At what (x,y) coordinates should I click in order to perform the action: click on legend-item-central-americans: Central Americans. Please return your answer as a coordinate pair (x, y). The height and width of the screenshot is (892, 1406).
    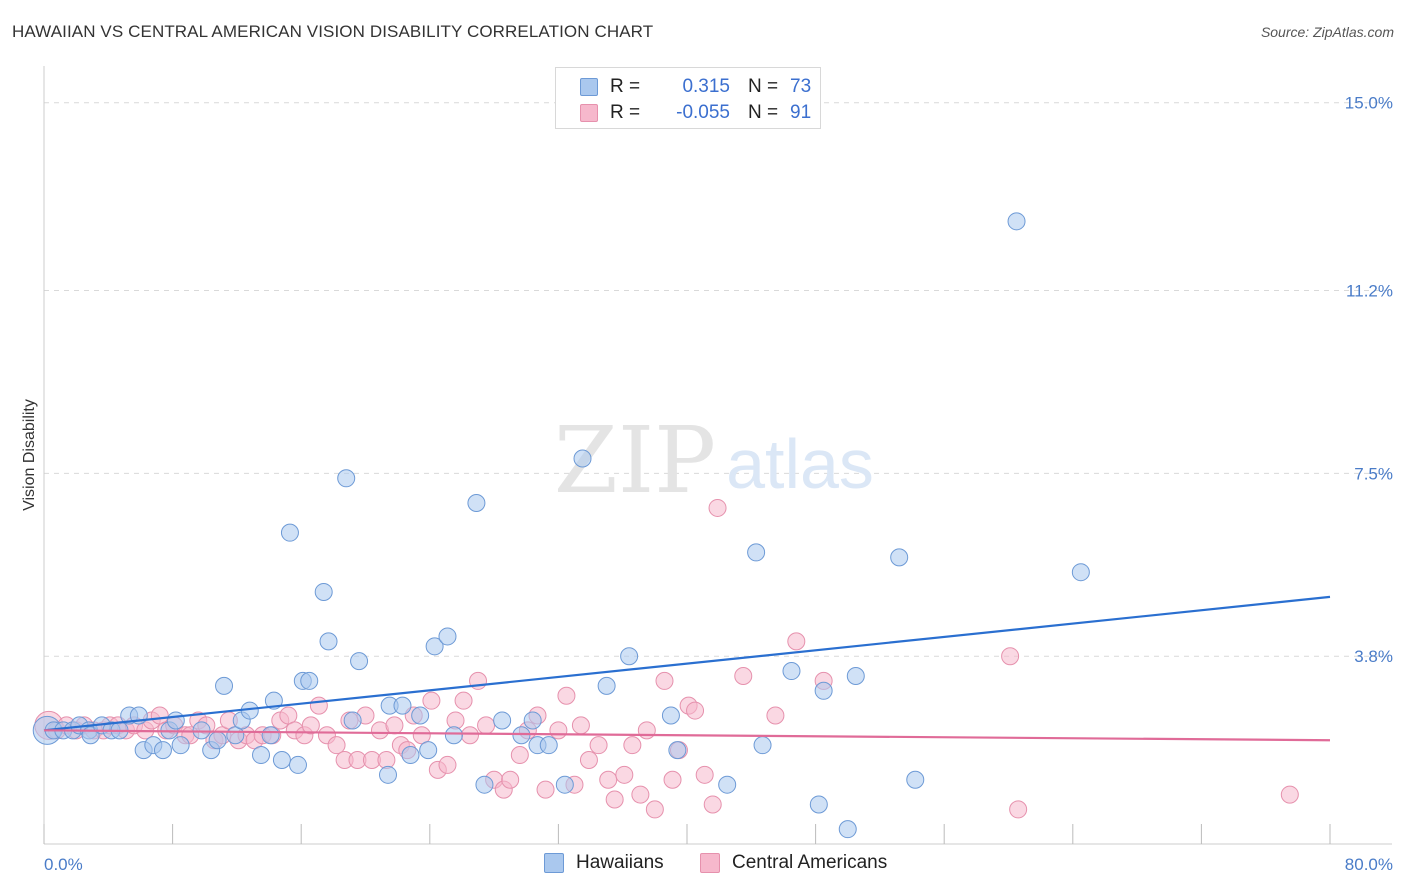
    Looking at the image, I should click on (793, 863).